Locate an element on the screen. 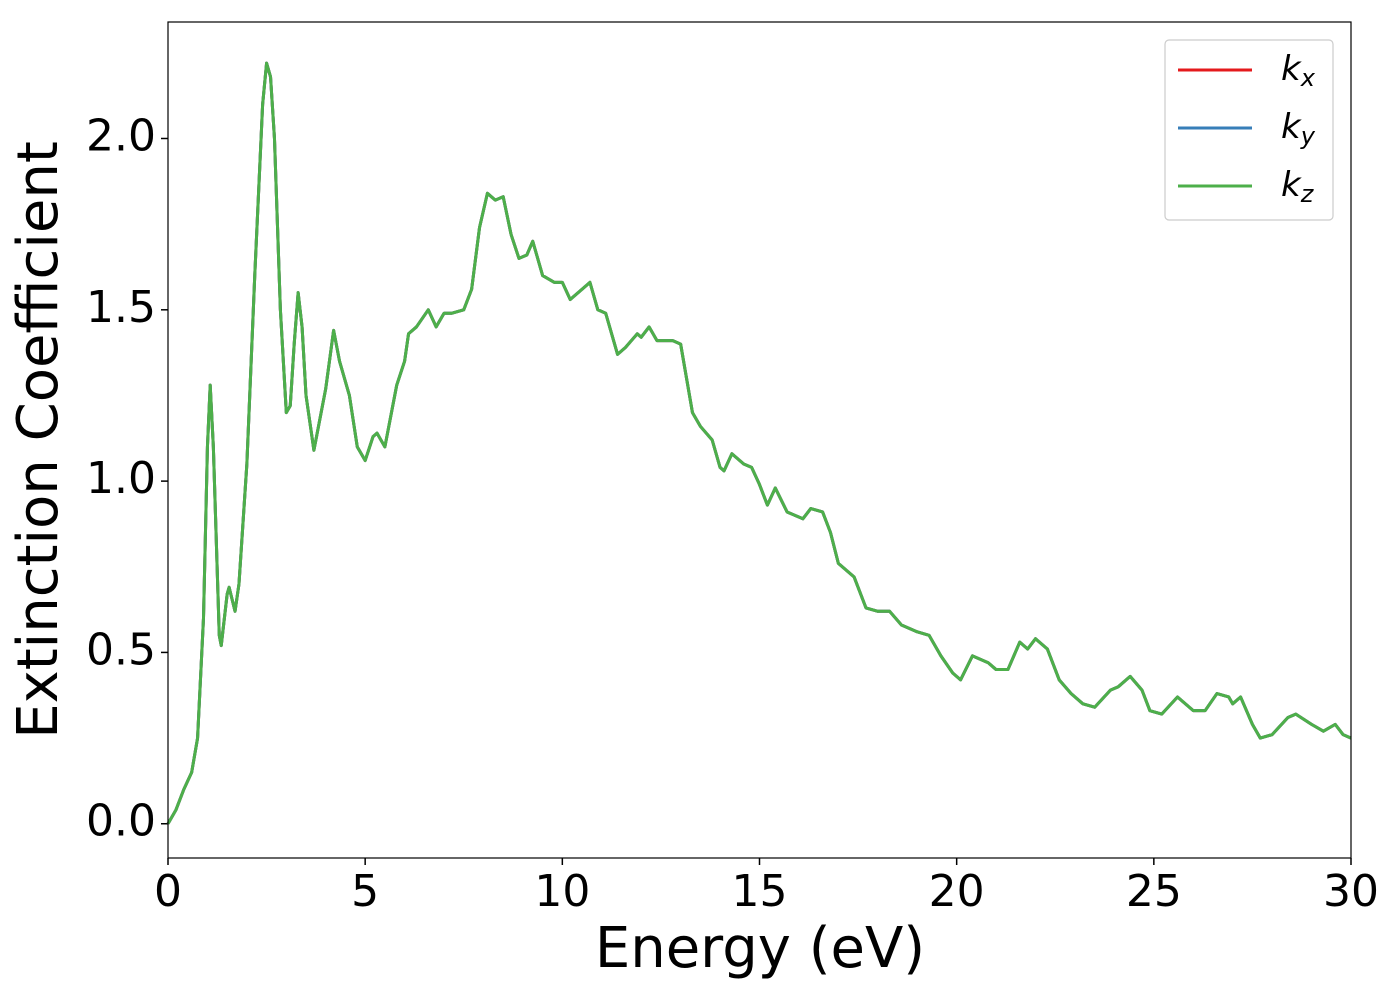 This screenshot has height=1000, width=1400. x-axis-label: Energy (eV) is located at coordinates (760, 948).